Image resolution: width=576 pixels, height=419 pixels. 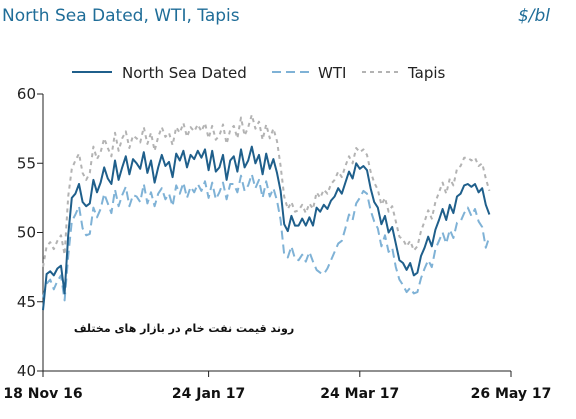 I want to click on x-tick-label: 18 Nov 16, so click(x=42, y=394).